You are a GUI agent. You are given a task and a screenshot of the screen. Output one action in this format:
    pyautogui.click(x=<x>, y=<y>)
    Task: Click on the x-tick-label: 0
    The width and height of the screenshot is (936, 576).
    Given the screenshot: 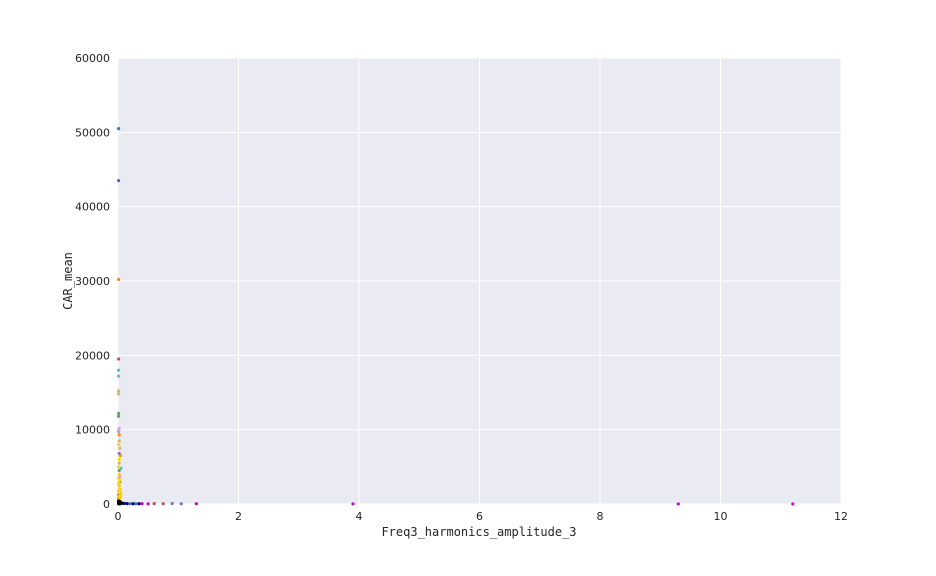 What is the action you would take?
    pyautogui.click(x=118, y=516)
    